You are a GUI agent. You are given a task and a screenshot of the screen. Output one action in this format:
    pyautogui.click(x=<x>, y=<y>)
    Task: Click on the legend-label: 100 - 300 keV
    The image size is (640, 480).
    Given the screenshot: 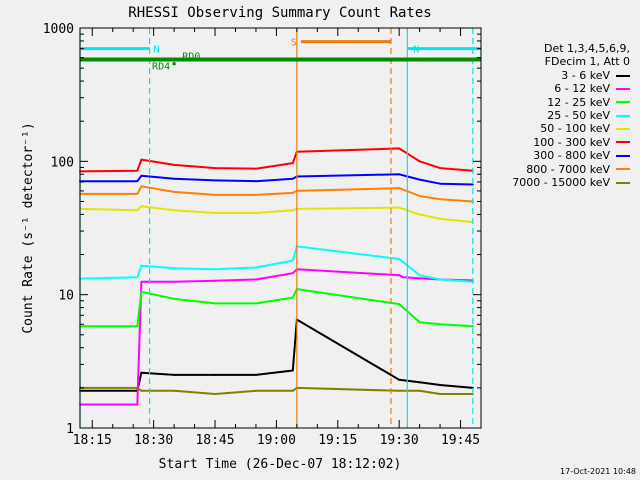 What is the action you would take?
    pyautogui.click(x=571, y=142)
    